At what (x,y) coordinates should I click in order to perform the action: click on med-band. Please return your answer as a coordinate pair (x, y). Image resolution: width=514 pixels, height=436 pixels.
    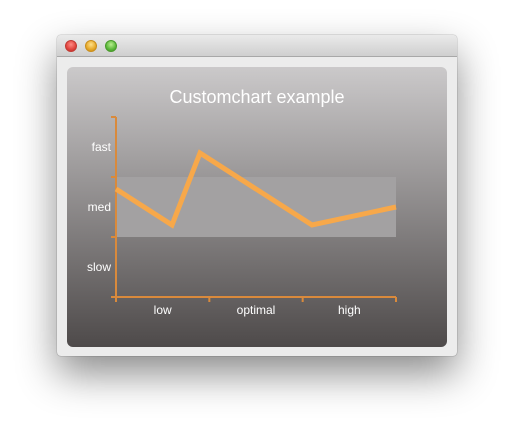
    Looking at the image, I should click on (256, 207).